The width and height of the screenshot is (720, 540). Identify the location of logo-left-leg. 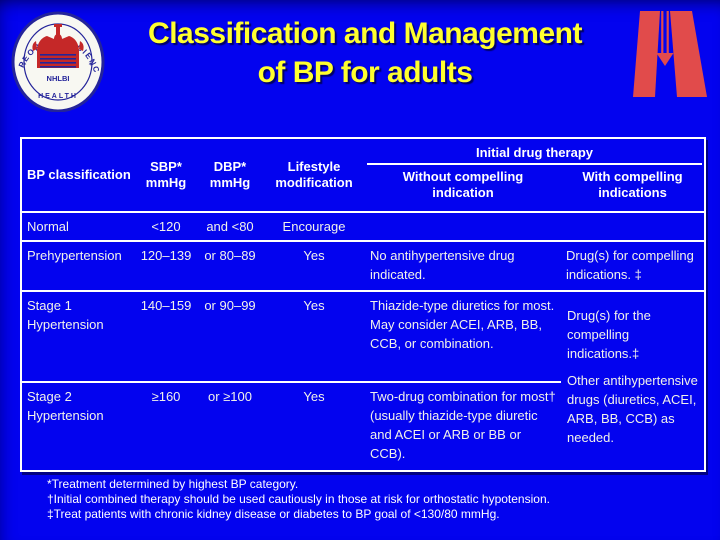
(646, 54).